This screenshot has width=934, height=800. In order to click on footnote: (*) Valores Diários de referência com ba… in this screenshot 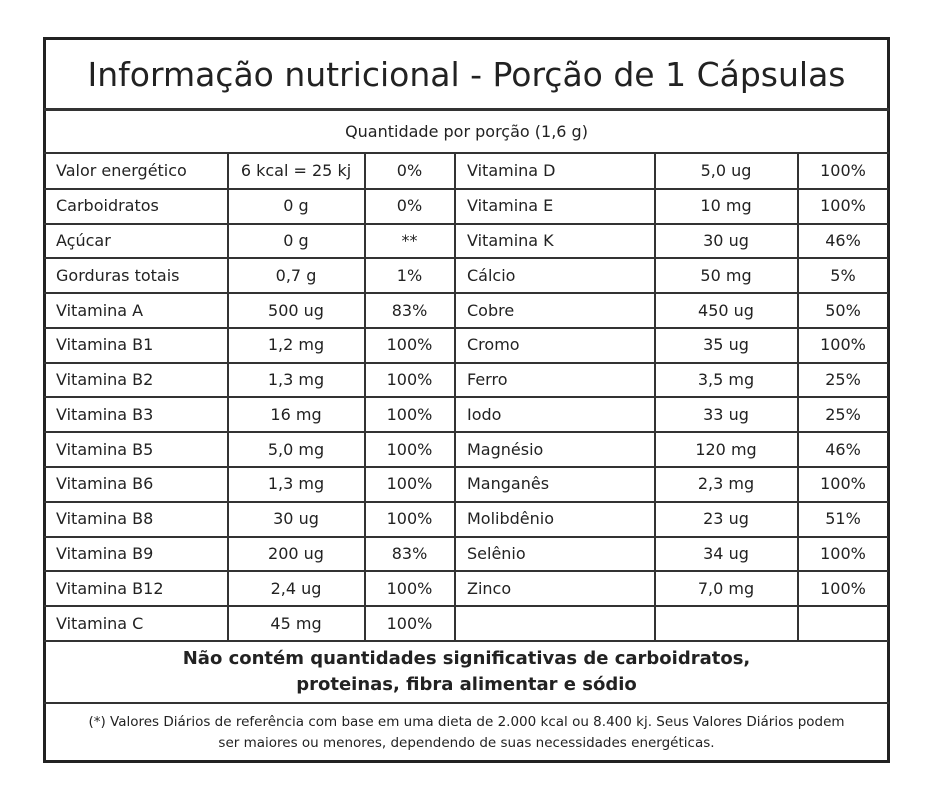, I will do `click(466, 732)`.